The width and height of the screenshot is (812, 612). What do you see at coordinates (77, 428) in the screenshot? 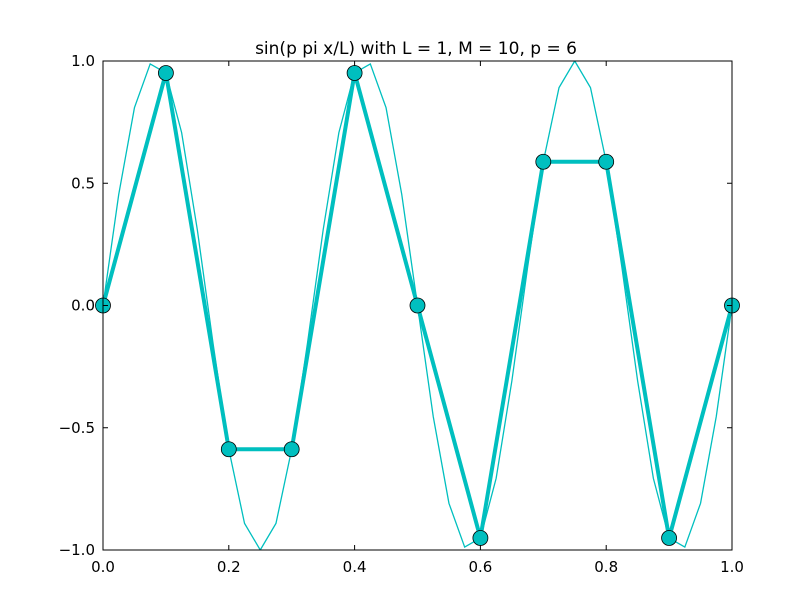
I see `y-tick-label: −0.5` at bounding box center [77, 428].